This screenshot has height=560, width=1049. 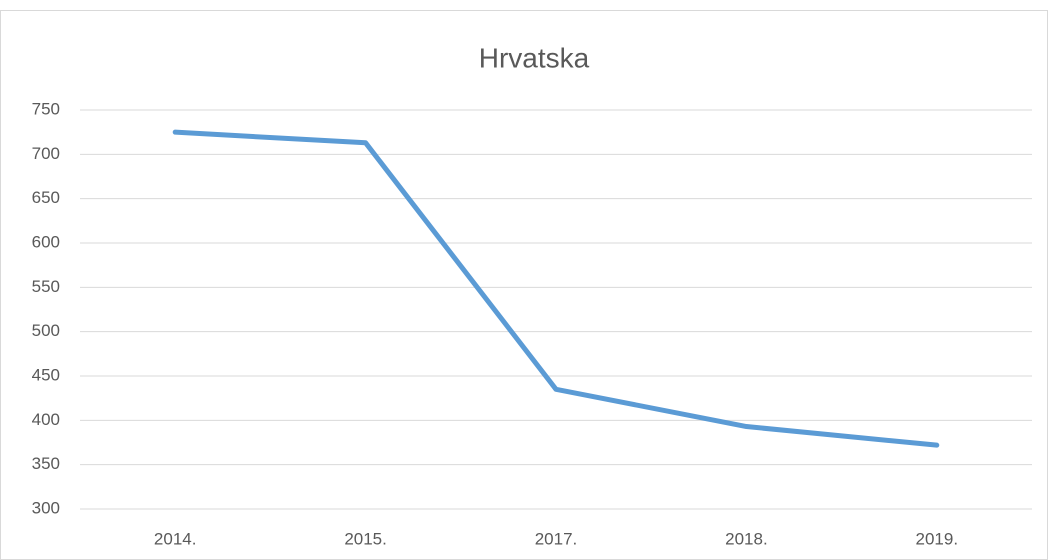 What do you see at coordinates (46, 330) in the screenshot?
I see `y-tick-label: 500` at bounding box center [46, 330].